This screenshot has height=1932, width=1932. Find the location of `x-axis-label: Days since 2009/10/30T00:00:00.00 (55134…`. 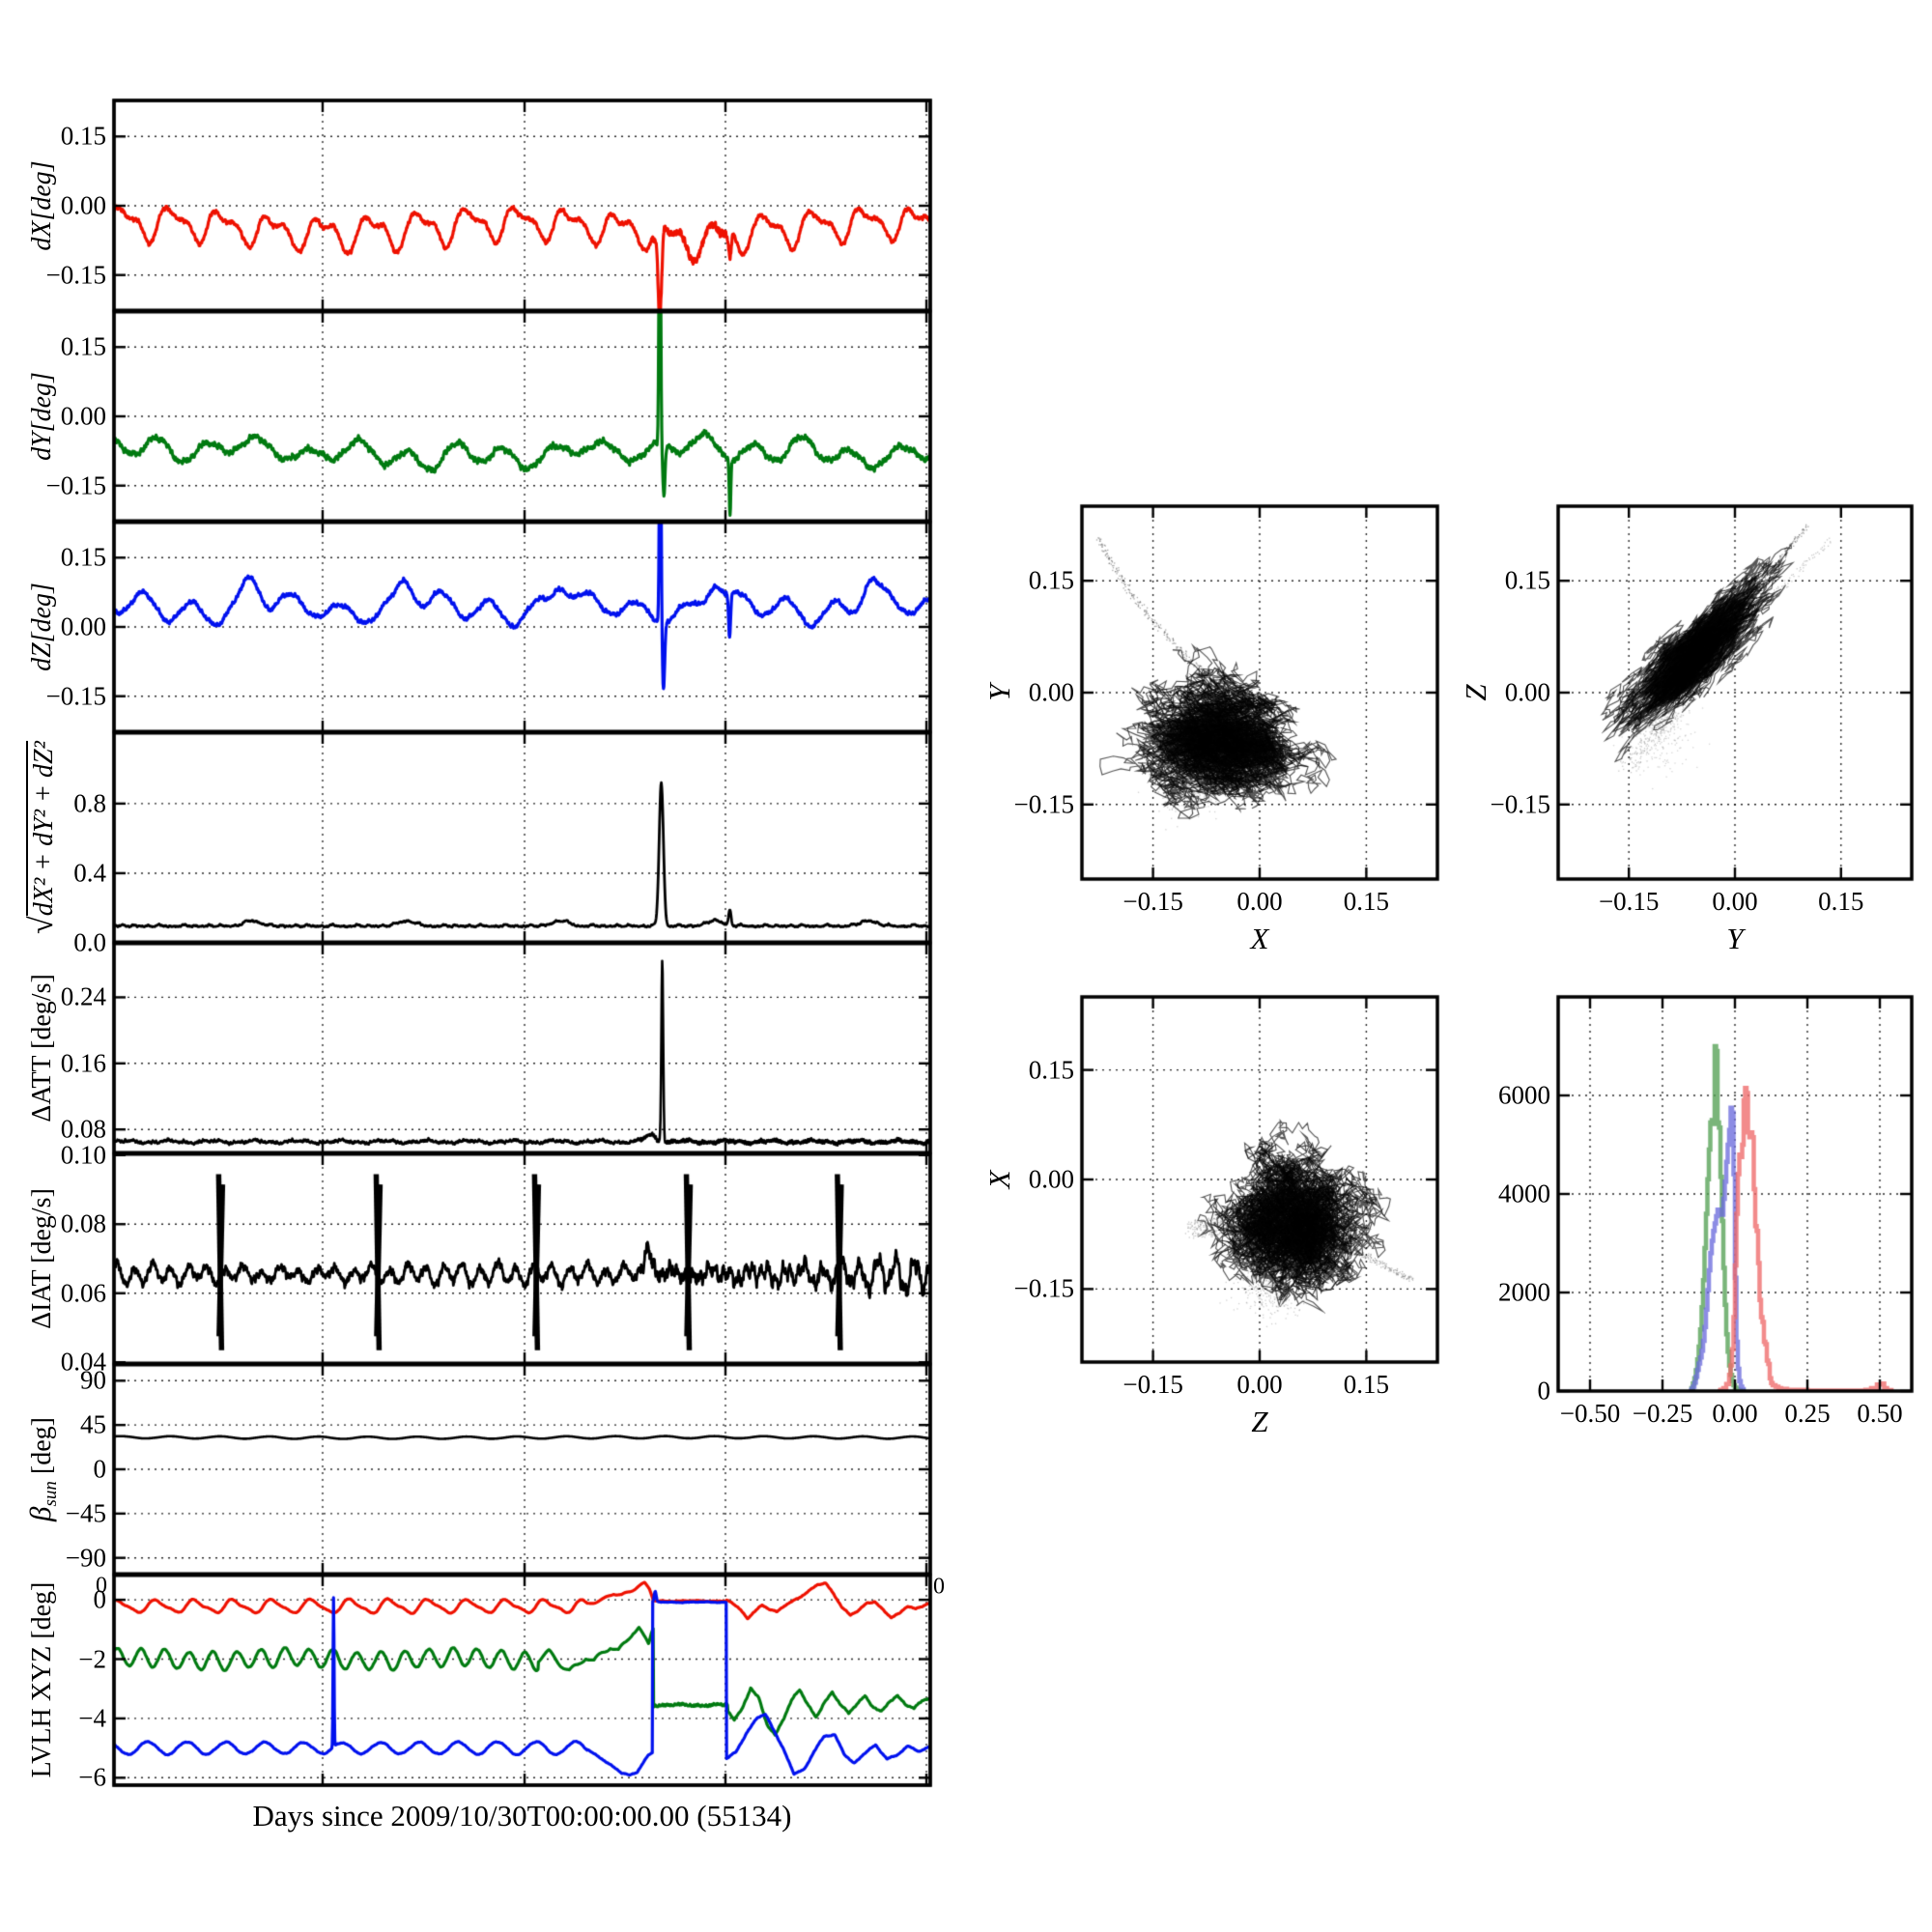

x-axis-label: Days since 2009/10/30T00:00:00.00 (55134… is located at coordinates (522, 1816).